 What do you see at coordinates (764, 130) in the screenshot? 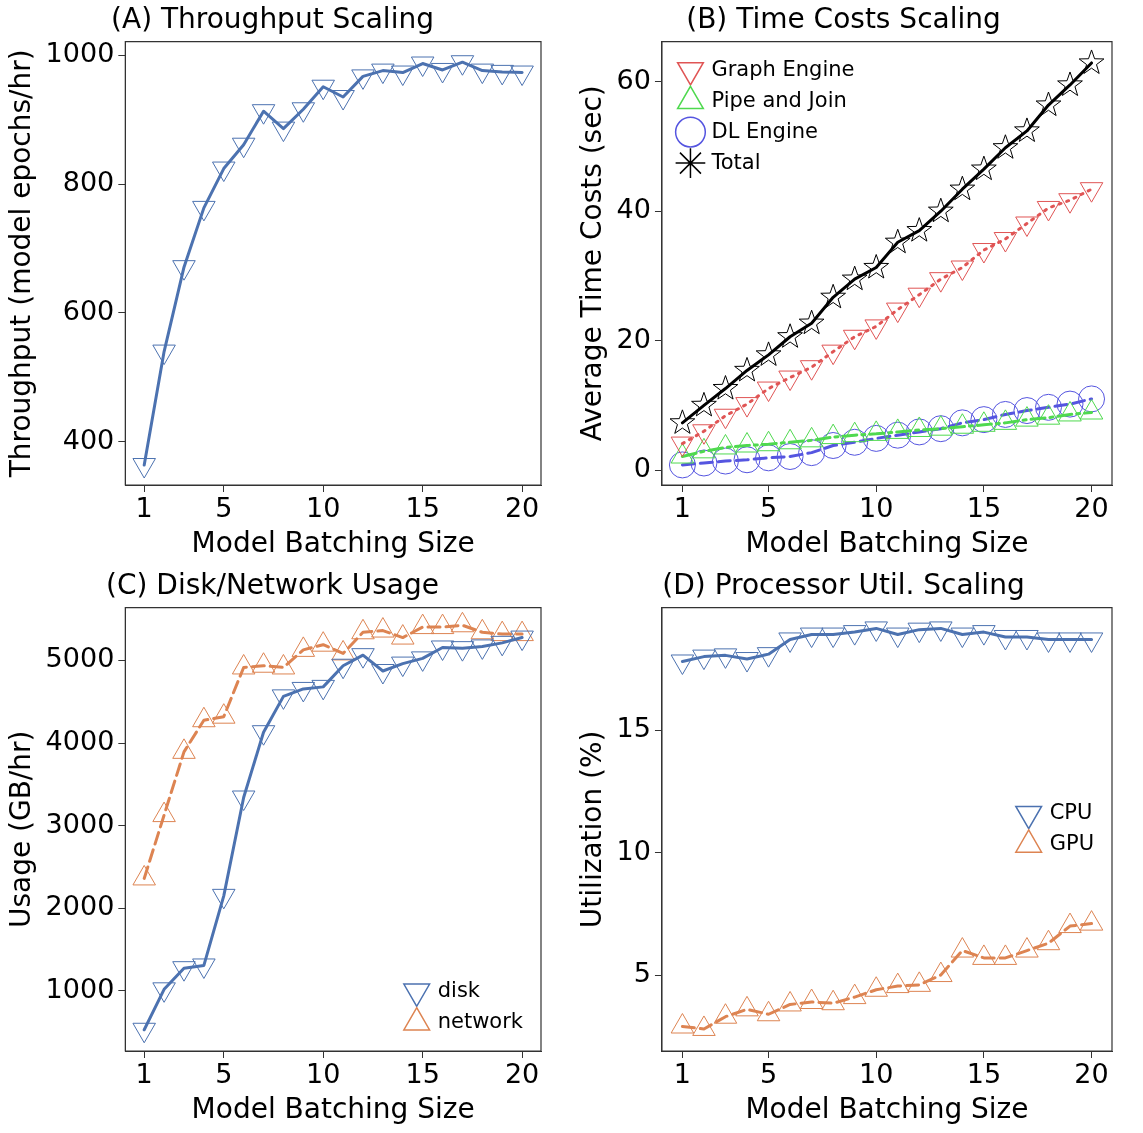
I see `legend-label: DL Engine` at bounding box center [764, 130].